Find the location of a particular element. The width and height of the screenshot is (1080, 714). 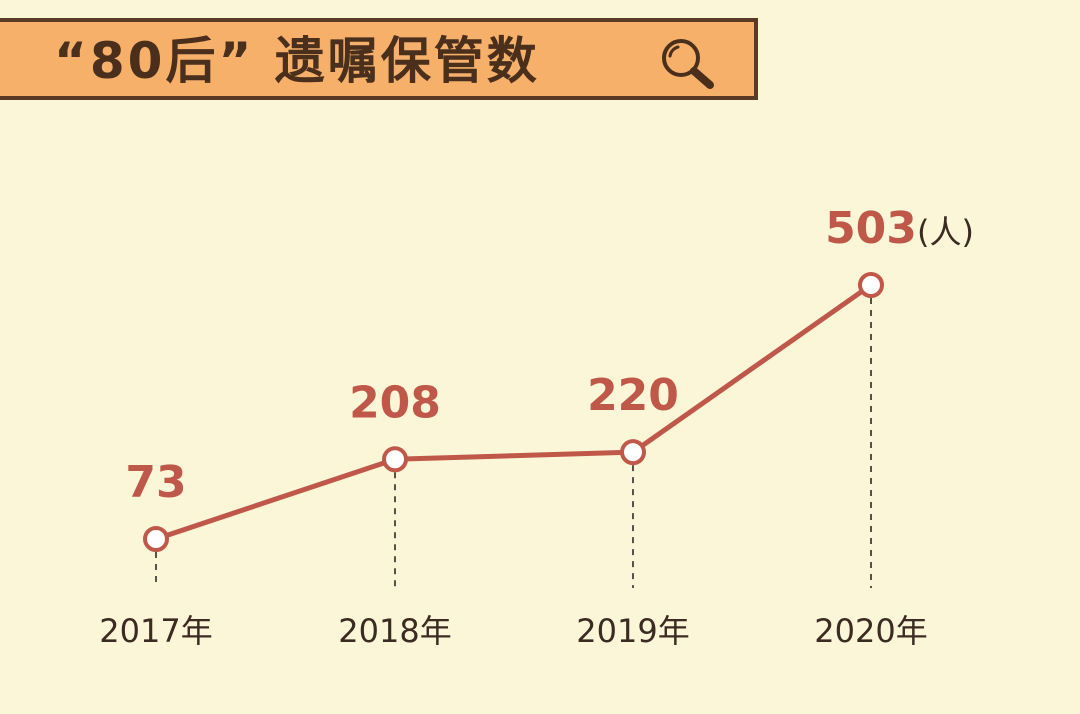

value-label-0: 73 is located at coordinates (155, 482).